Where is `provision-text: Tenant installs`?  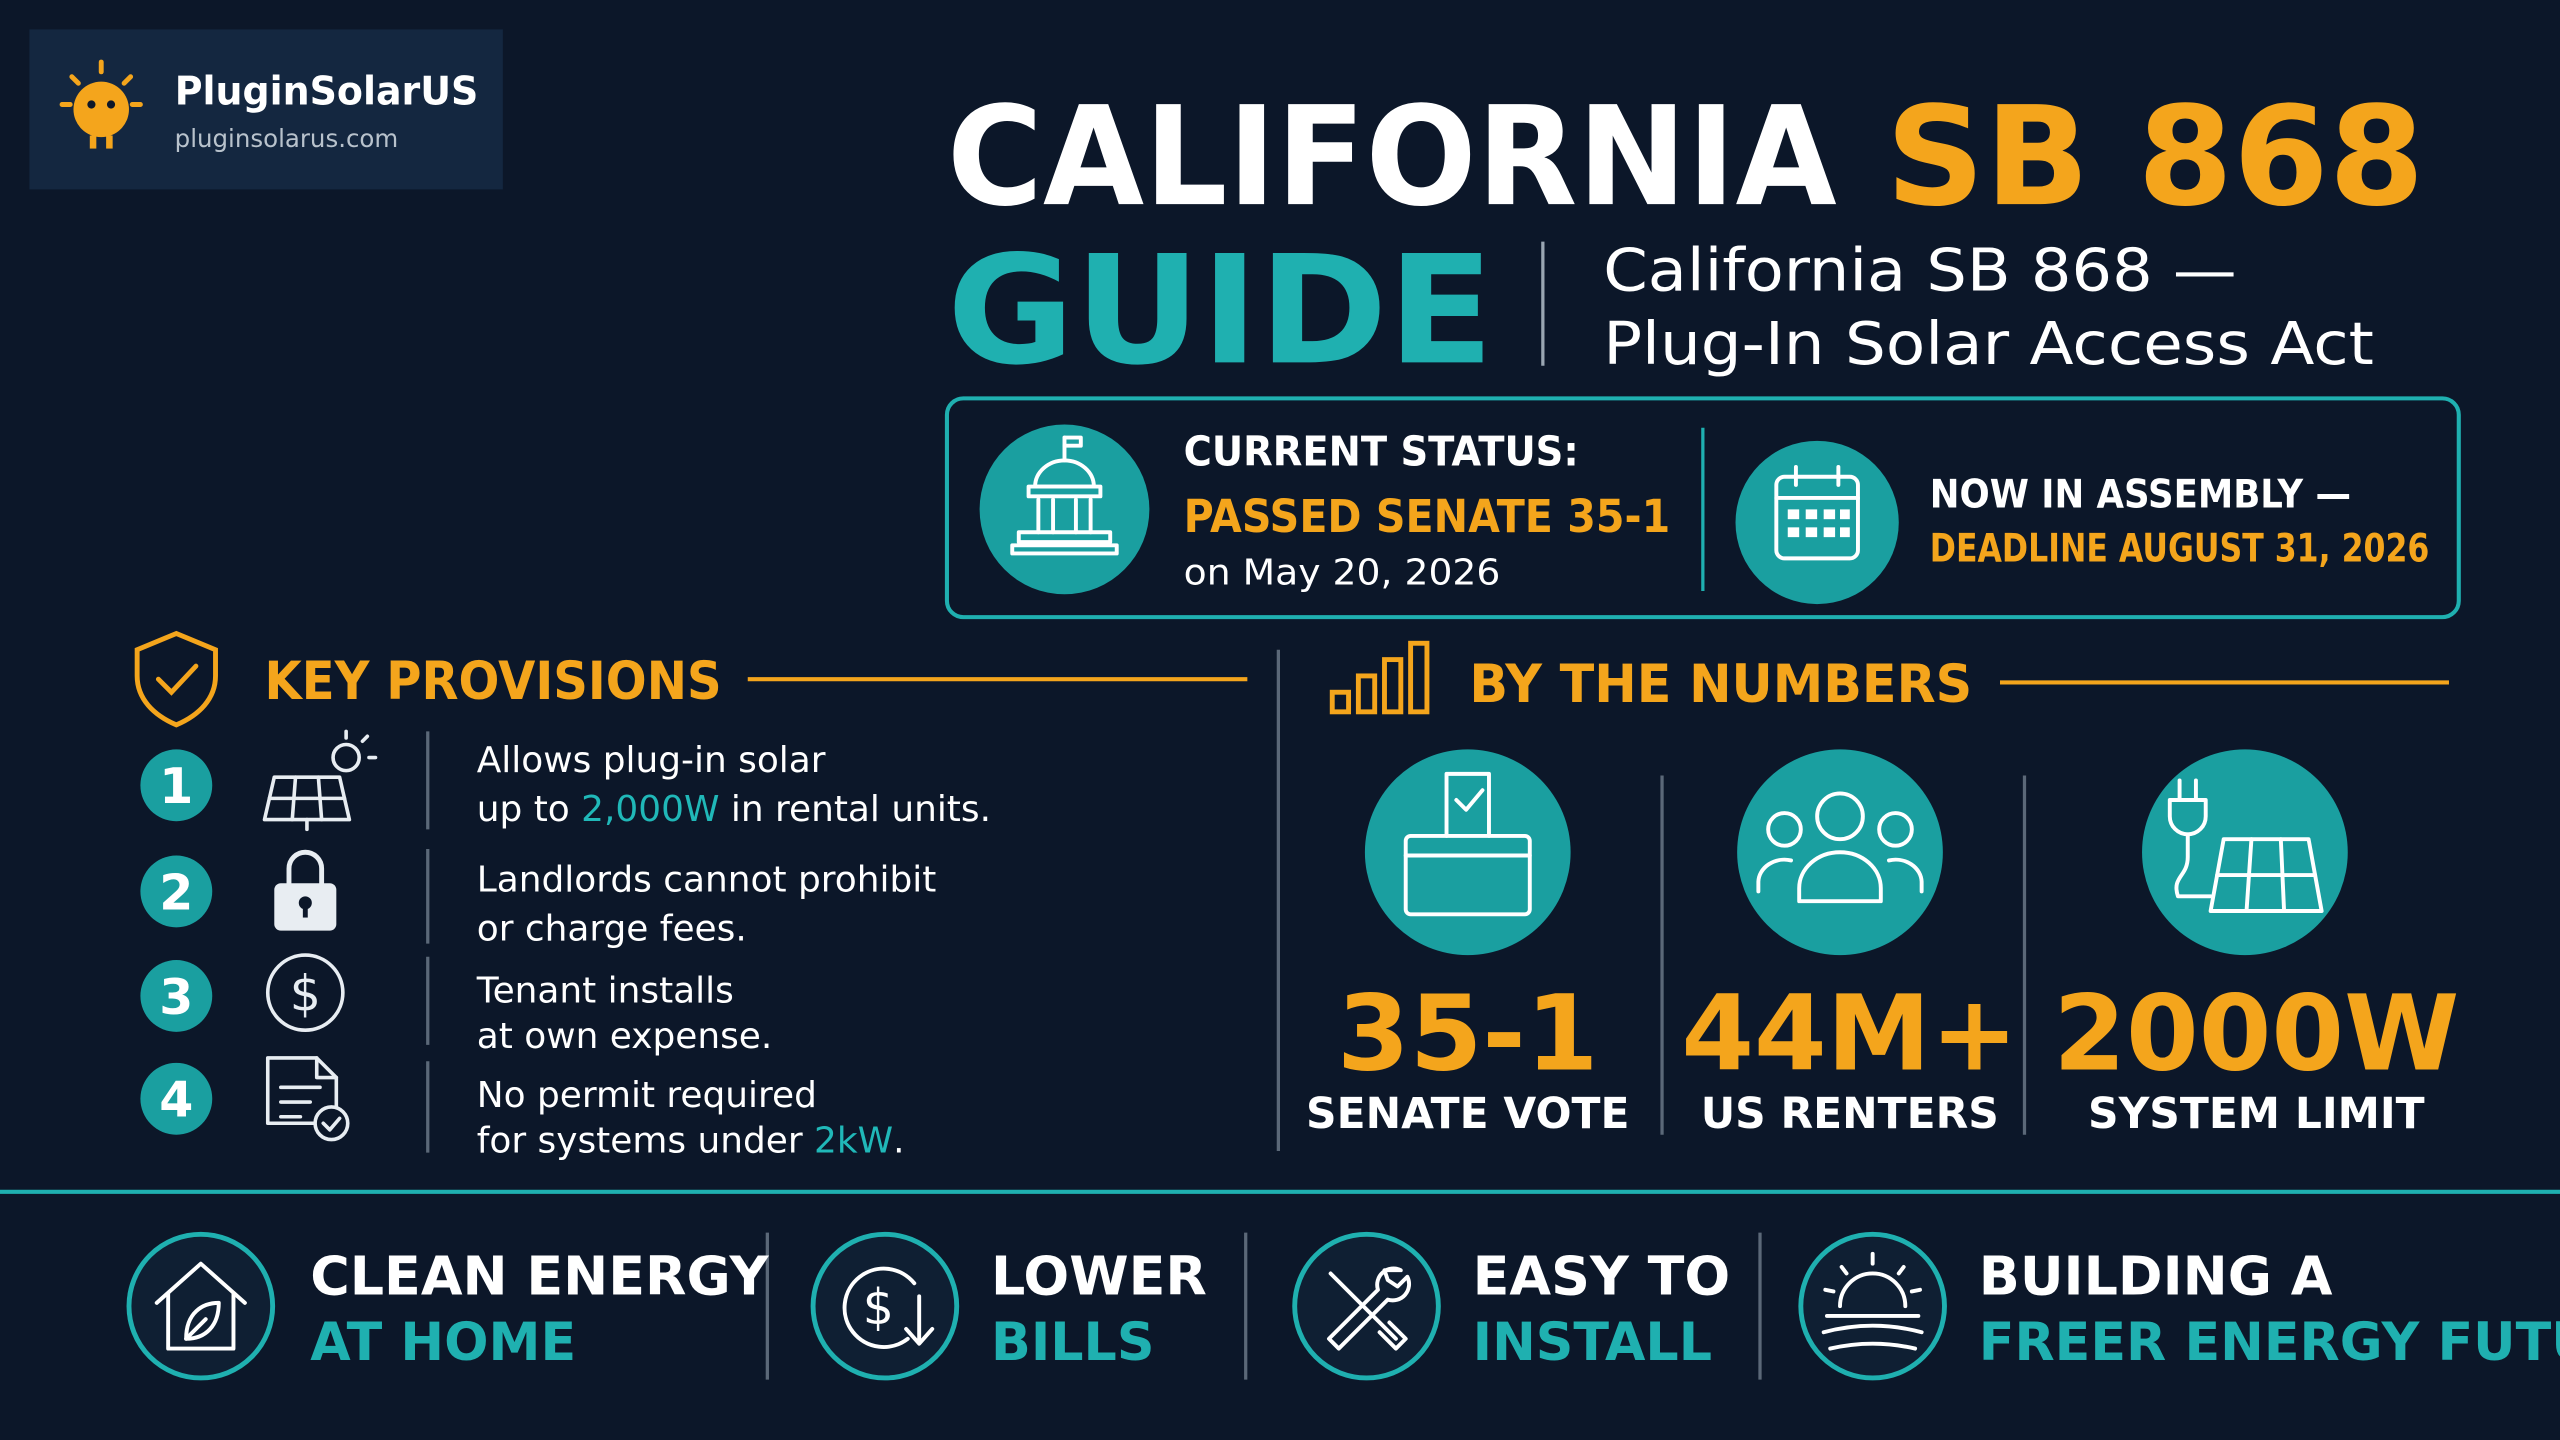 provision-text: Tenant installs is located at coordinates (605, 990).